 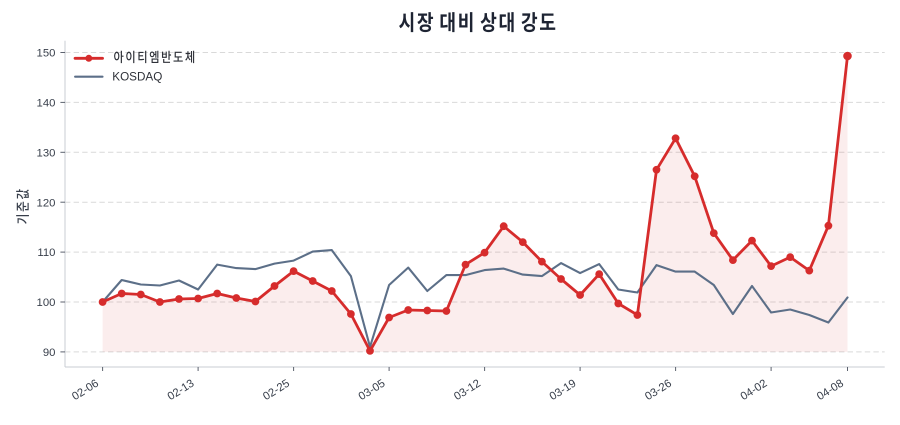 What do you see at coordinates (46, 104) in the screenshot?
I see `svg-text: 140` at bounding box center [46, 104].